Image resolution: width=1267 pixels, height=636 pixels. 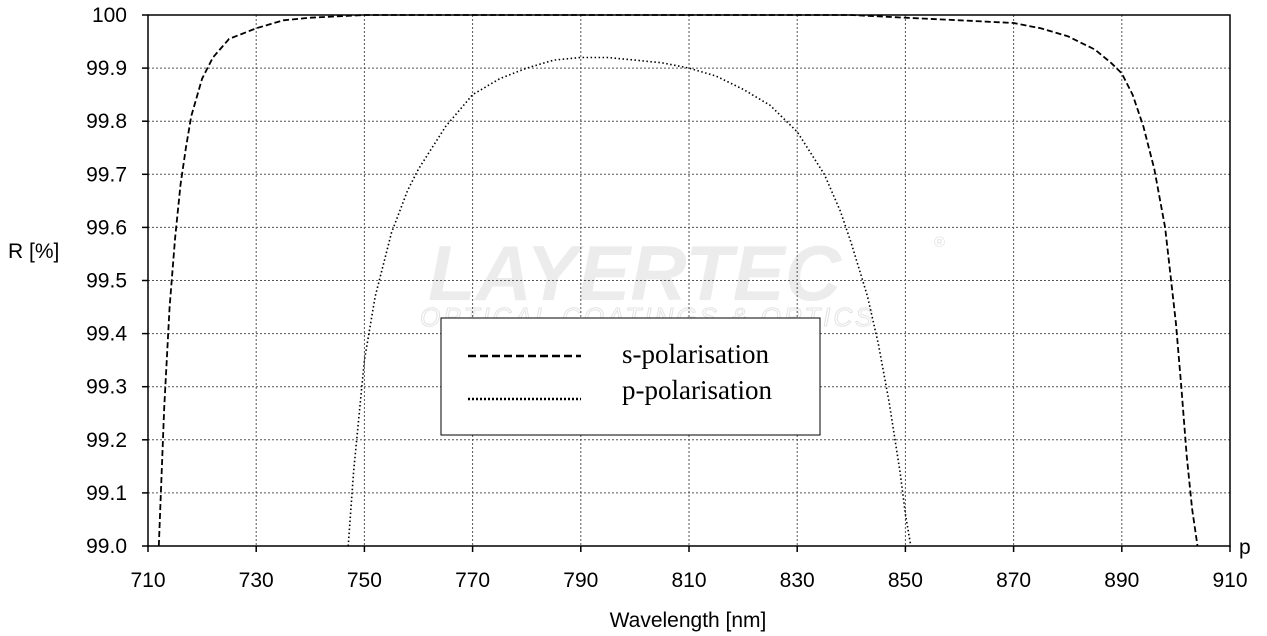 I want to click on axis-end-marker: p, so click(x=1245, y=547).